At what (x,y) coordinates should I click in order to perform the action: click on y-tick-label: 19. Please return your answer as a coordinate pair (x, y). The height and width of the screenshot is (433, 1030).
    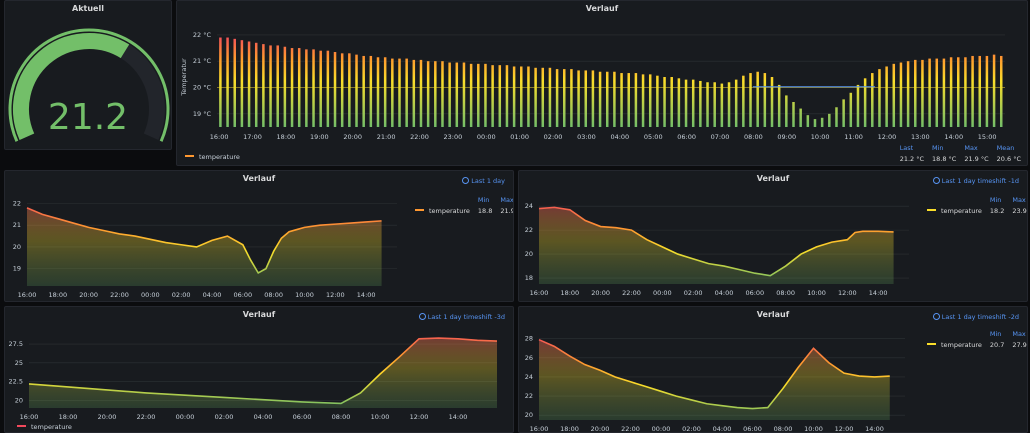
    Looking at the image, I should click on (17, 269).